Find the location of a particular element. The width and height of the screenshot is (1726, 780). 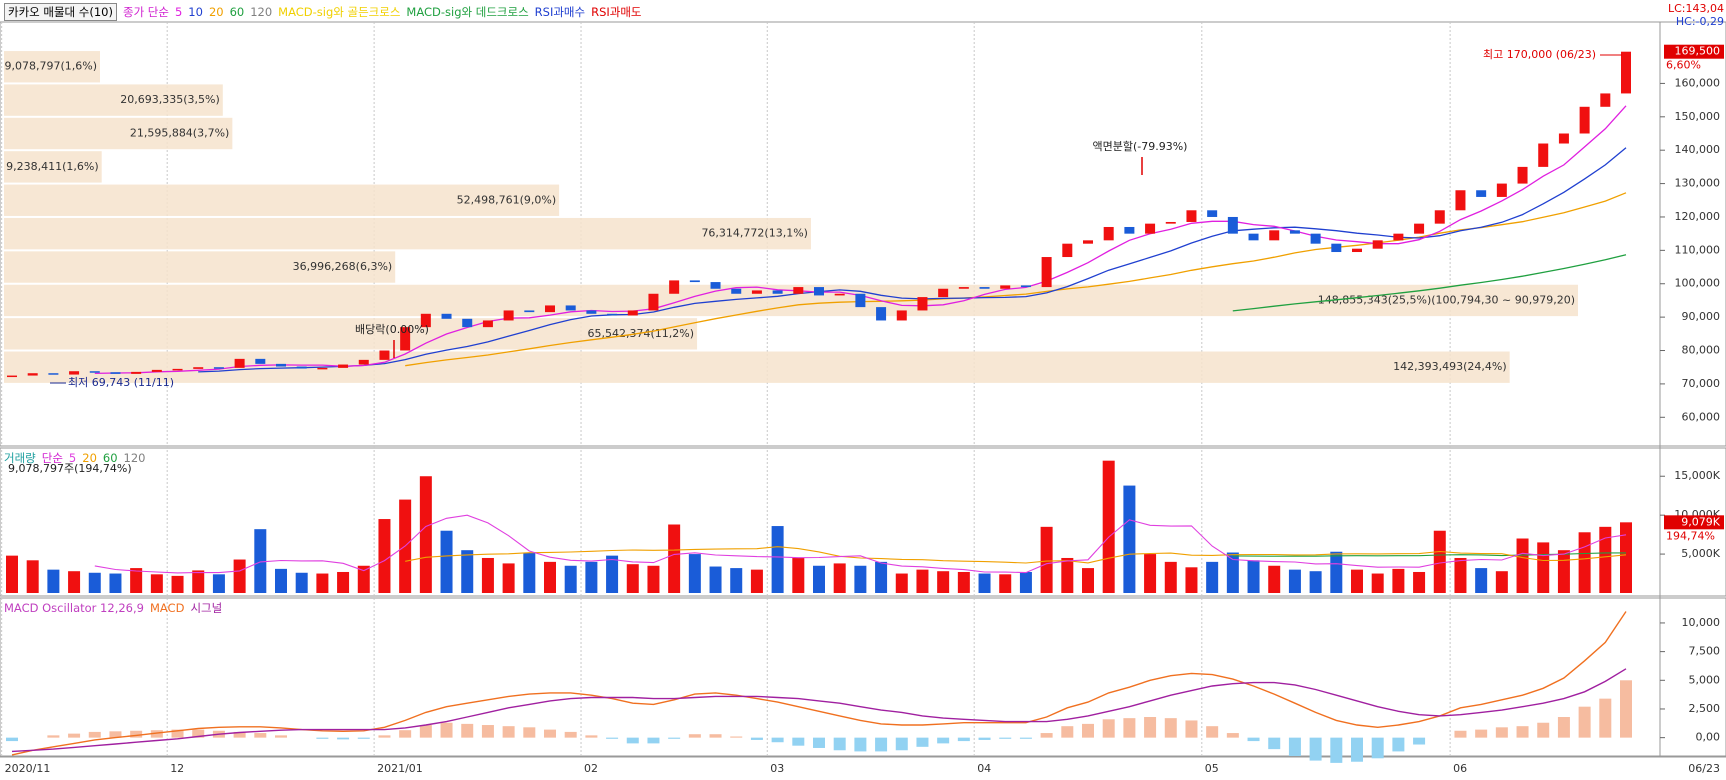

y-tick-label: 140,000 is located at coordinates (1698, 149).